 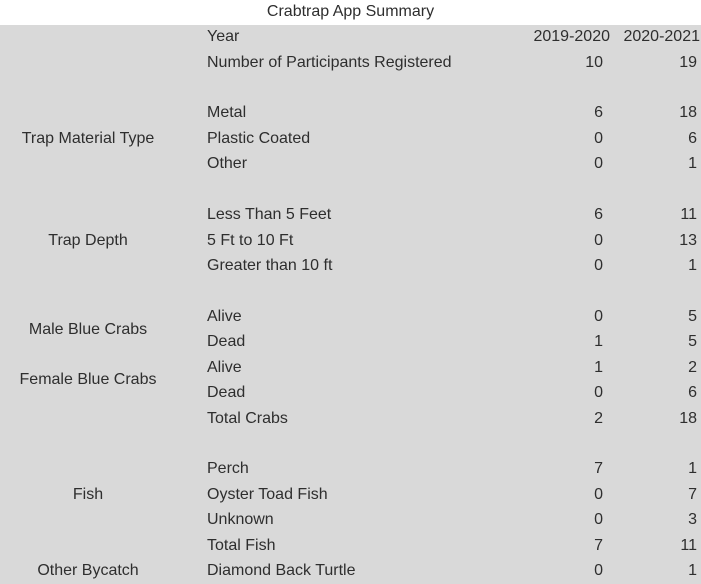 What do you see at coordinates (88, 494) in the screenshot?
I see `category-label: Fish` at bounding box center [88, 494].